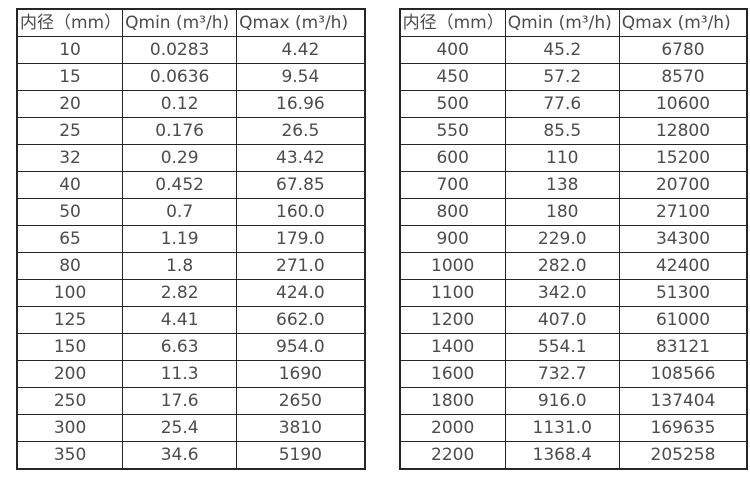  I want to click on table-row: 1800 916.0 137404, so click(573, 401).